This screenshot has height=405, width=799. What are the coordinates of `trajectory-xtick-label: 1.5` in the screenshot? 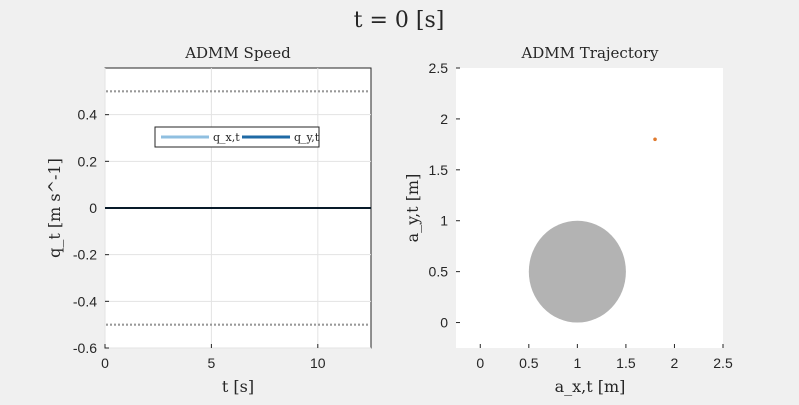 It's located at (626, 363).